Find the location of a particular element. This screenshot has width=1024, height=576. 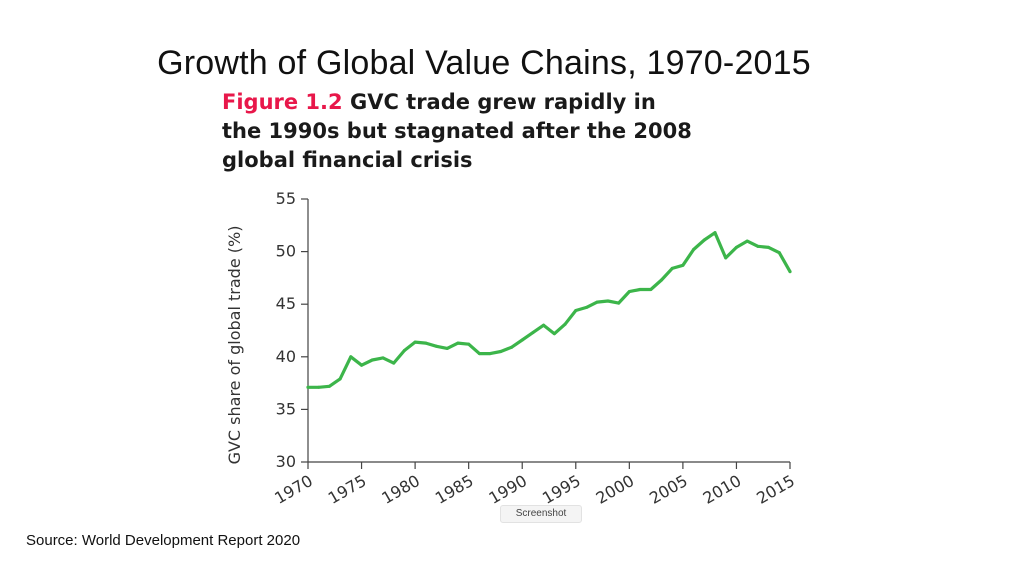

x-tick-label: 1990 is located at coordinates (507, 489).